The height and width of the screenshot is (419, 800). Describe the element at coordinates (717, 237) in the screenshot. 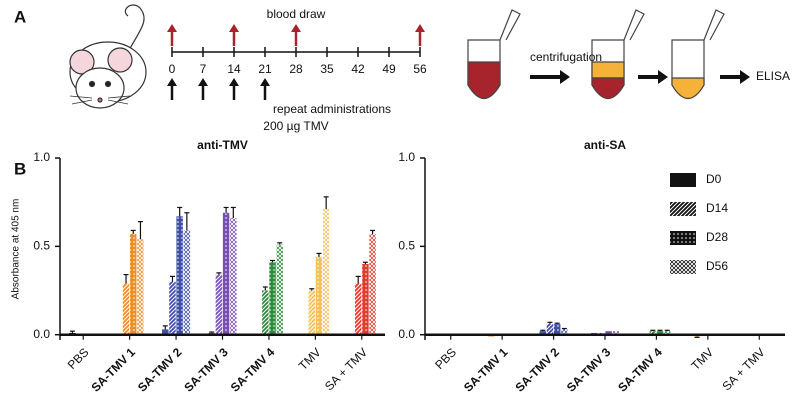

I see `legend-label: D28` at that location.